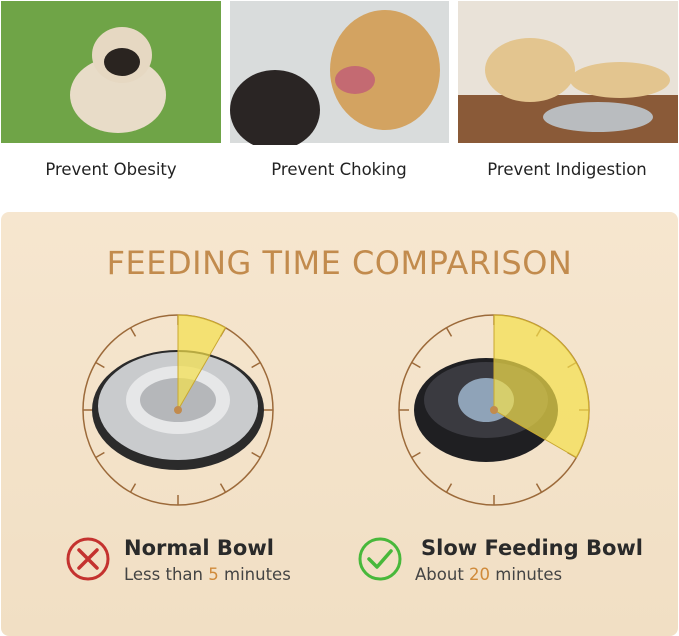  I want to click on desc-prefix: About, so click(439, 574).